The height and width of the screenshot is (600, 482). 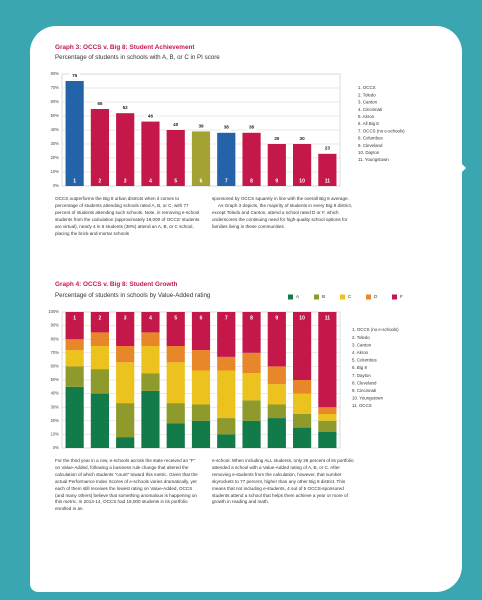 What do you see at coordinates (328, 318) in the screenshot?
I see `category-label: 11` at bounding box center [328, 318].